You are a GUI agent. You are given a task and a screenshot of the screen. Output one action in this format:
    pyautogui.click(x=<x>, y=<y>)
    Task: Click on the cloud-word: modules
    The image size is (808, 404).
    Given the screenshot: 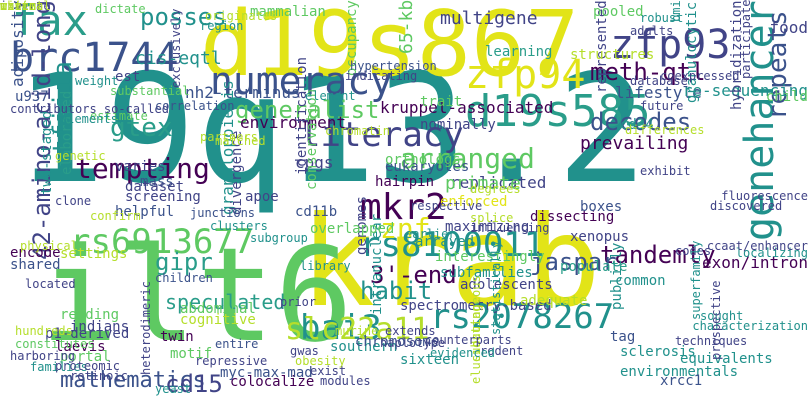 What is the action you would take?
    pyautogui.click(x=345, y=381)
    